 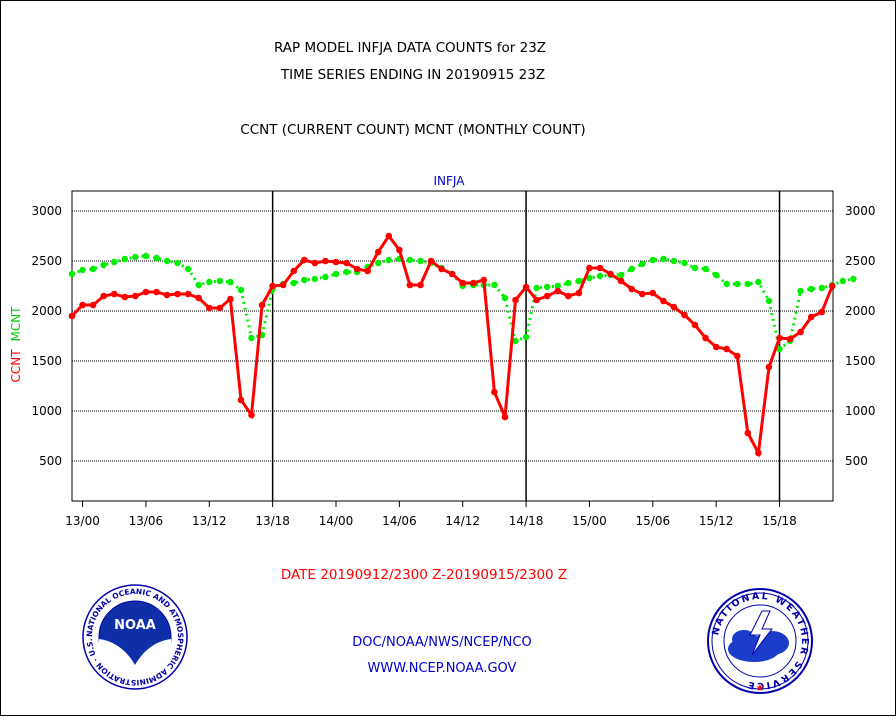 I want to click on series-mcnt, so click(x=462, y=302).